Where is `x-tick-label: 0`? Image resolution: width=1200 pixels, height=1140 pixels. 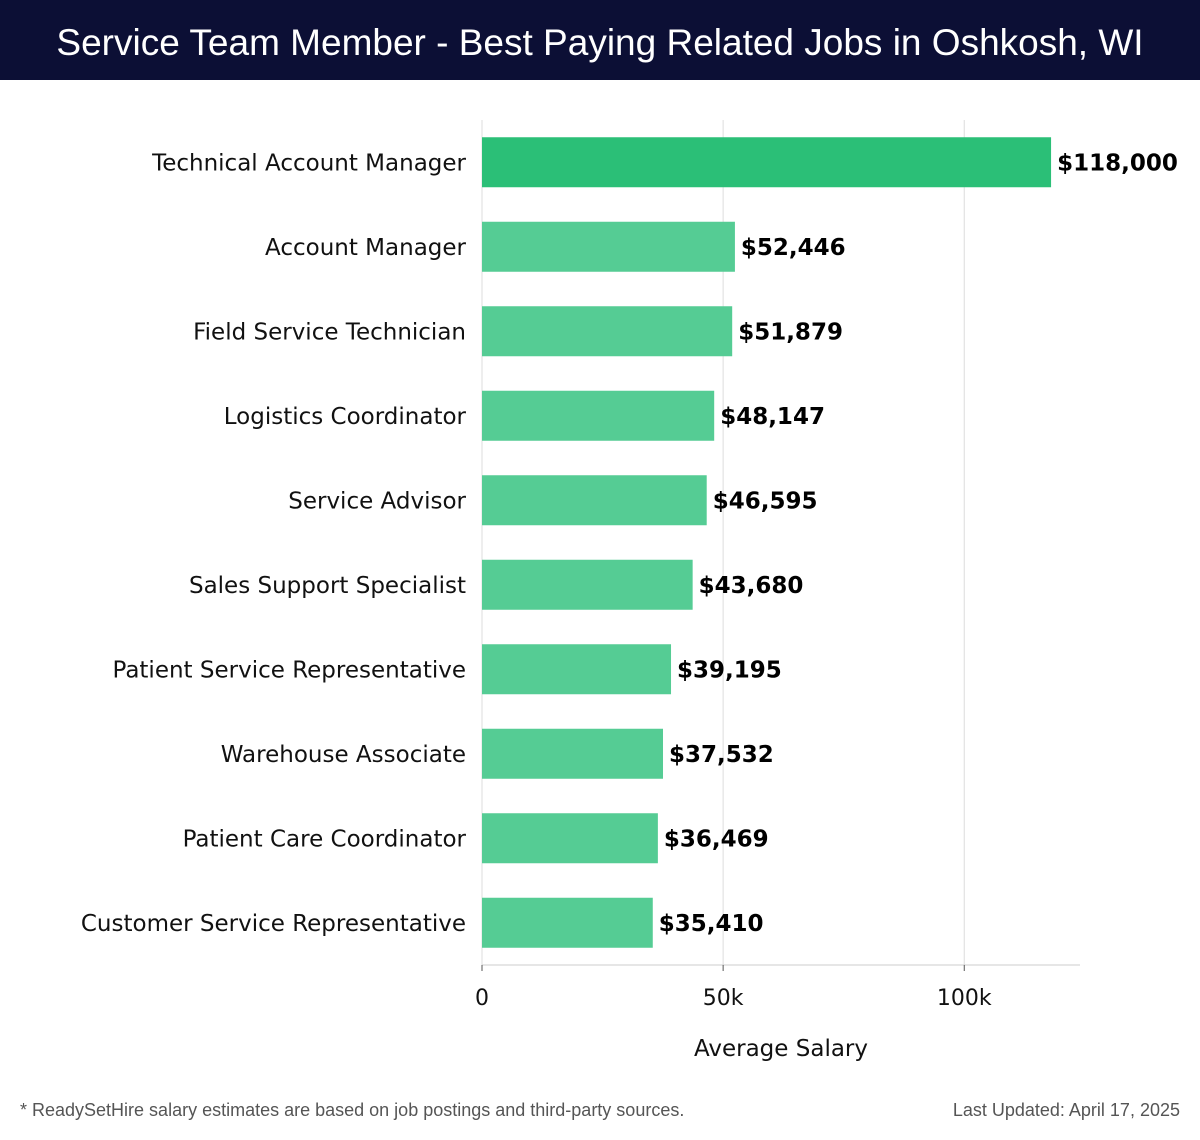 x-tick-label: 0 is located at coordinates (482, 998).